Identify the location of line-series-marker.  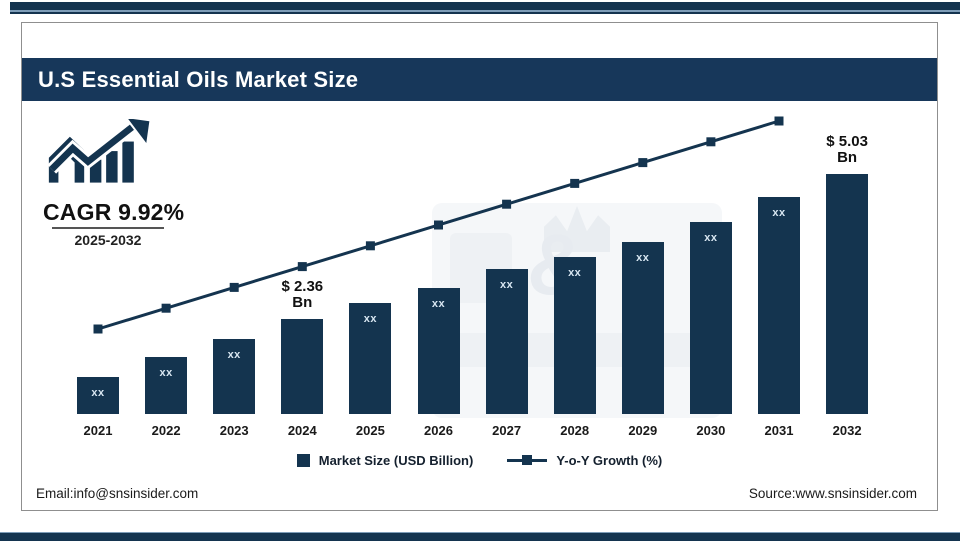
(527, 460).